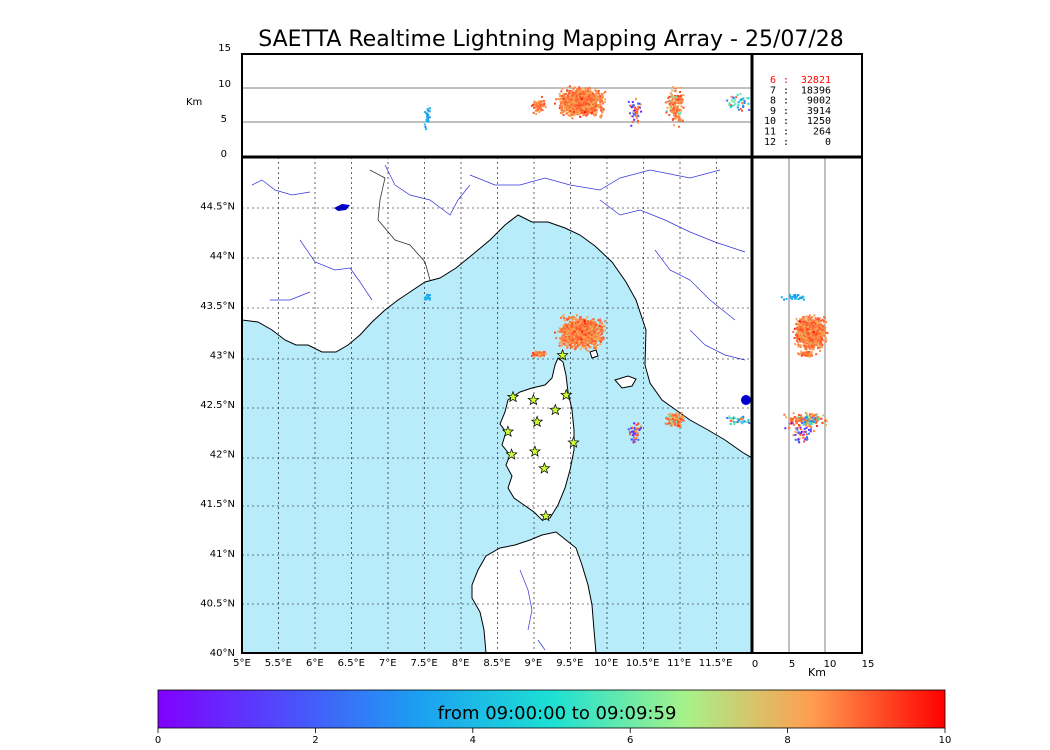 Image resolution: width=1050 pixels, height=750 pixels. Describe the element at coordinates (573, 442) in the screenshot. I see `station-star` at that location.